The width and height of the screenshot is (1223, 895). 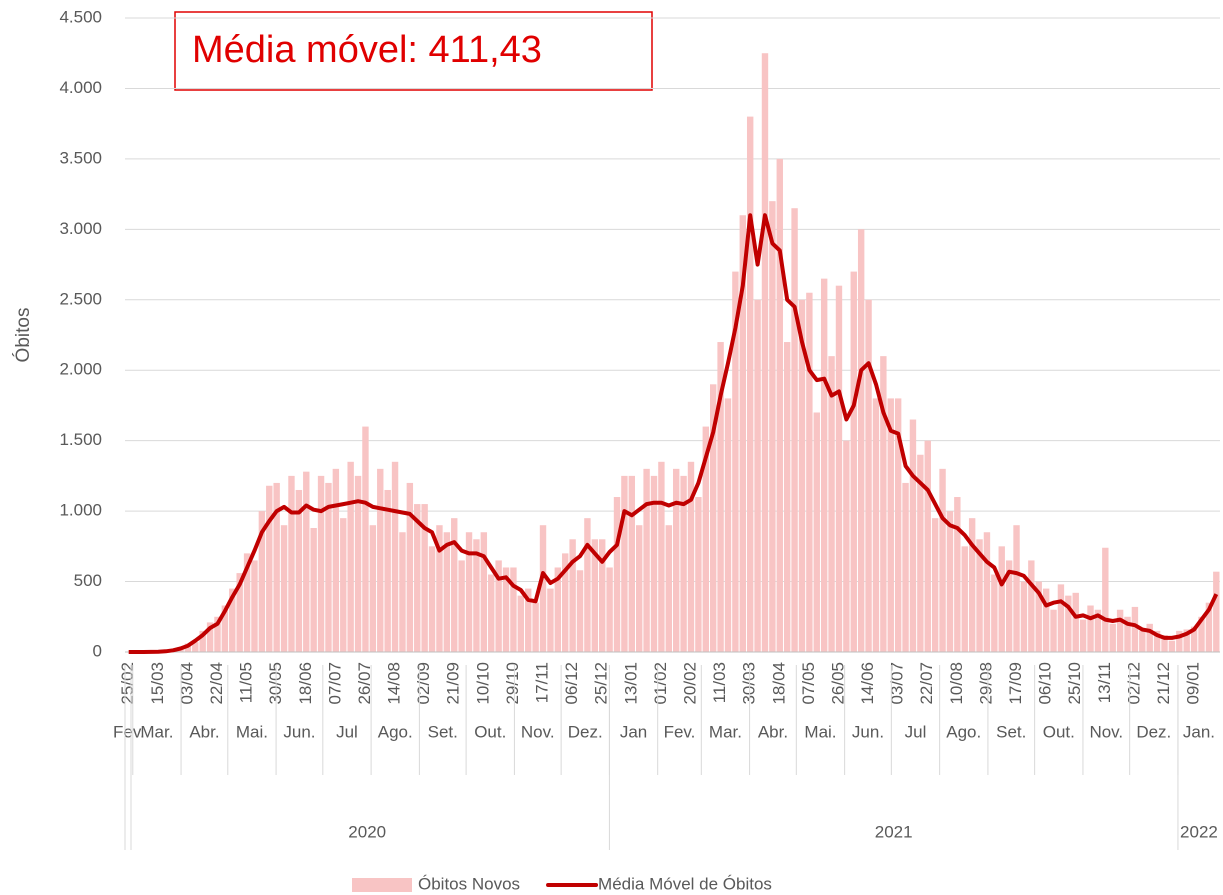 What do you see at coordinates (725, 731) in the screenshot?
I see `month-label: Mar.` at bounding box center [725, 731].